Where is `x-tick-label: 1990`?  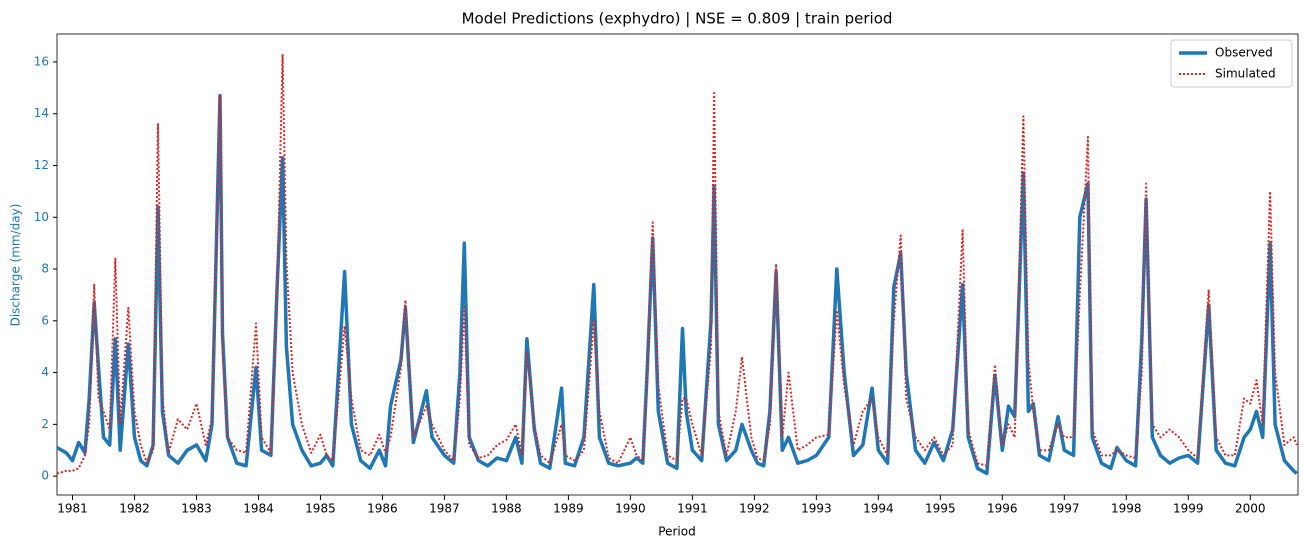
x-tick-label: 1990 is located at coordinates (630, 509).